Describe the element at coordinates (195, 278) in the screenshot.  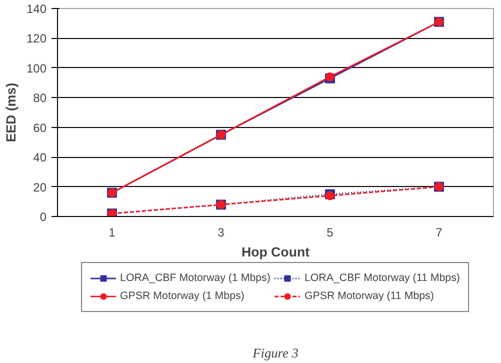
I see `legend-label: LORA_CBF Motorway (1 Mbps)` at that location.